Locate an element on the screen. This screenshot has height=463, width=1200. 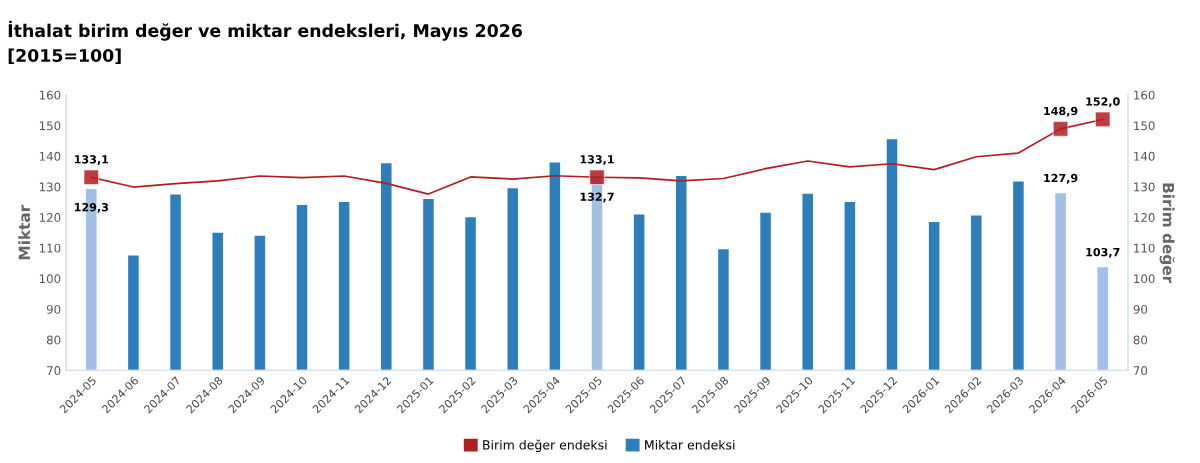
y2-tick-label: 160 is located at coordinates (1144, 95).